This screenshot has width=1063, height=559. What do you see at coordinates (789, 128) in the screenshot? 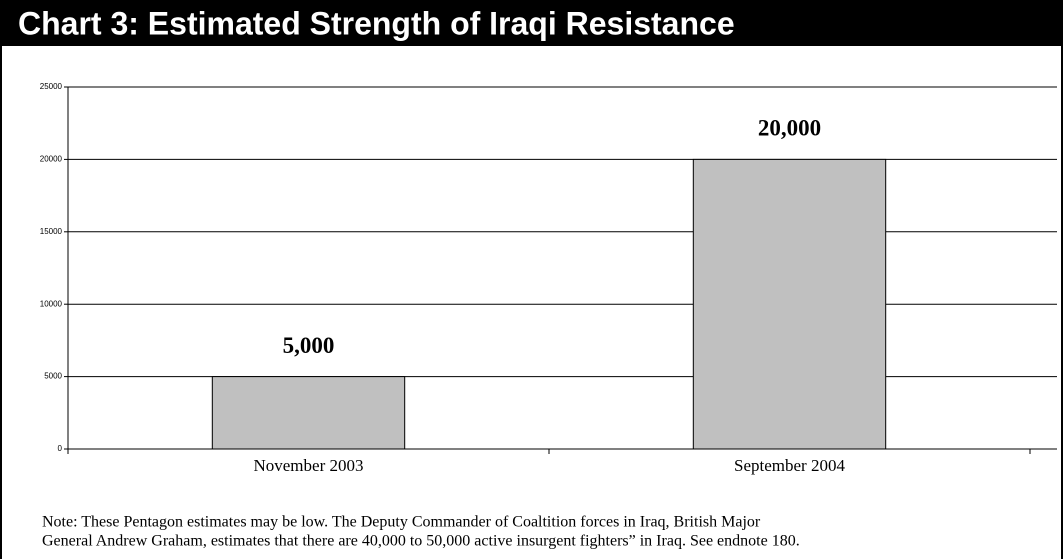
I see `value-label: 20,000` at bounding box center [789, 128].